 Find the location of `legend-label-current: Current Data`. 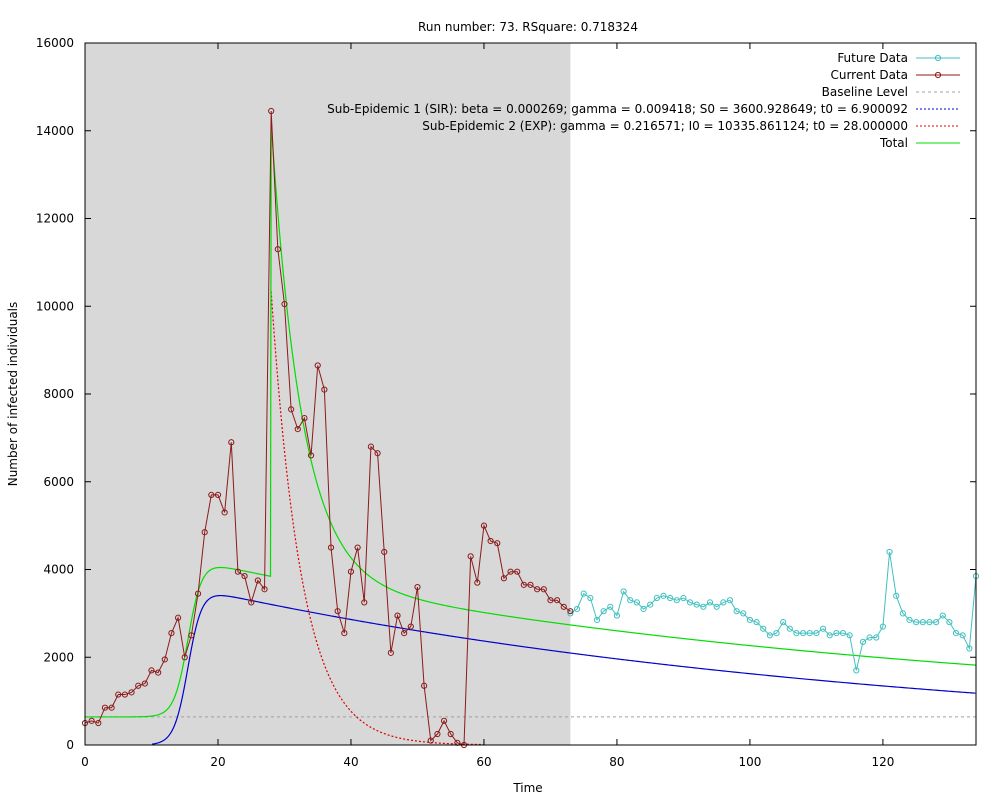

legend-label-current: Current Data is located at coordinates (869, 75).